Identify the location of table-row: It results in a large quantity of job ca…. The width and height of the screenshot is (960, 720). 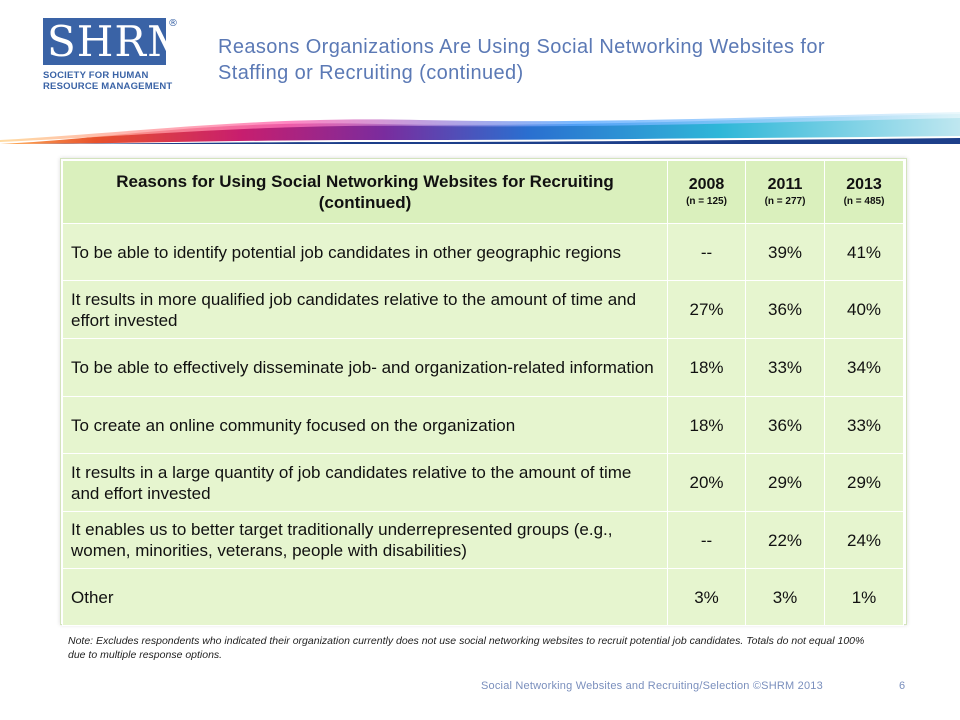
(483, 482).